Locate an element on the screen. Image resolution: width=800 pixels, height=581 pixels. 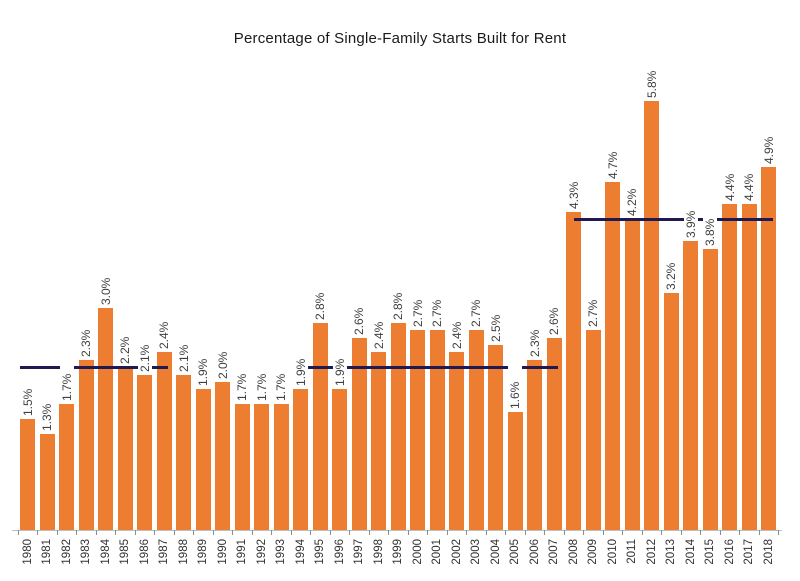
bar-2008 is located at coordinates (573, 370).